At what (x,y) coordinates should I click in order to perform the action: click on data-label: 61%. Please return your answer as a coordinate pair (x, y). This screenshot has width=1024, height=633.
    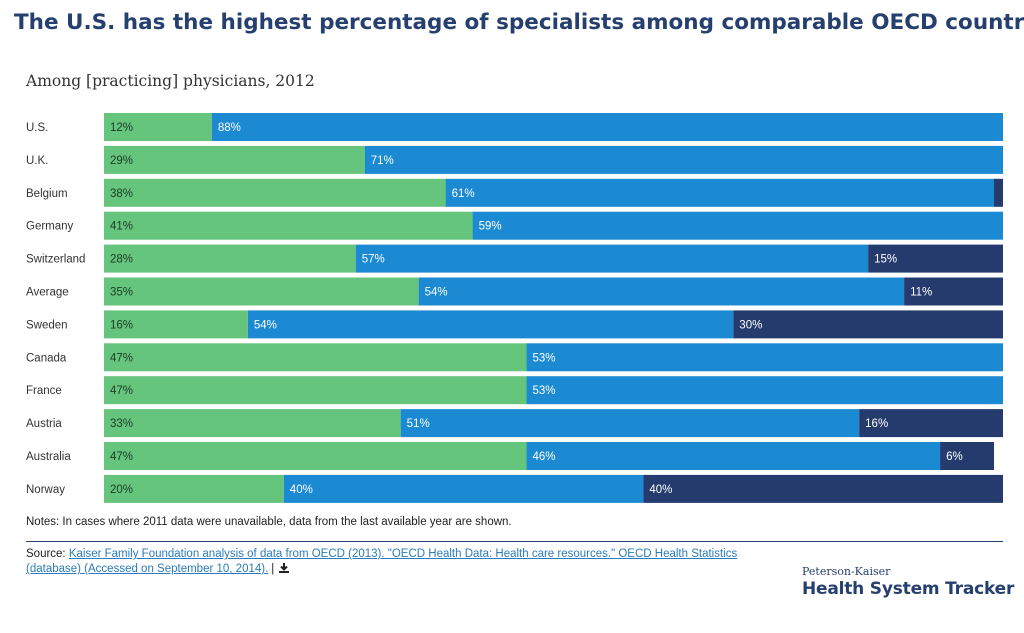
    Looking at the image, I should click on (463, 194).